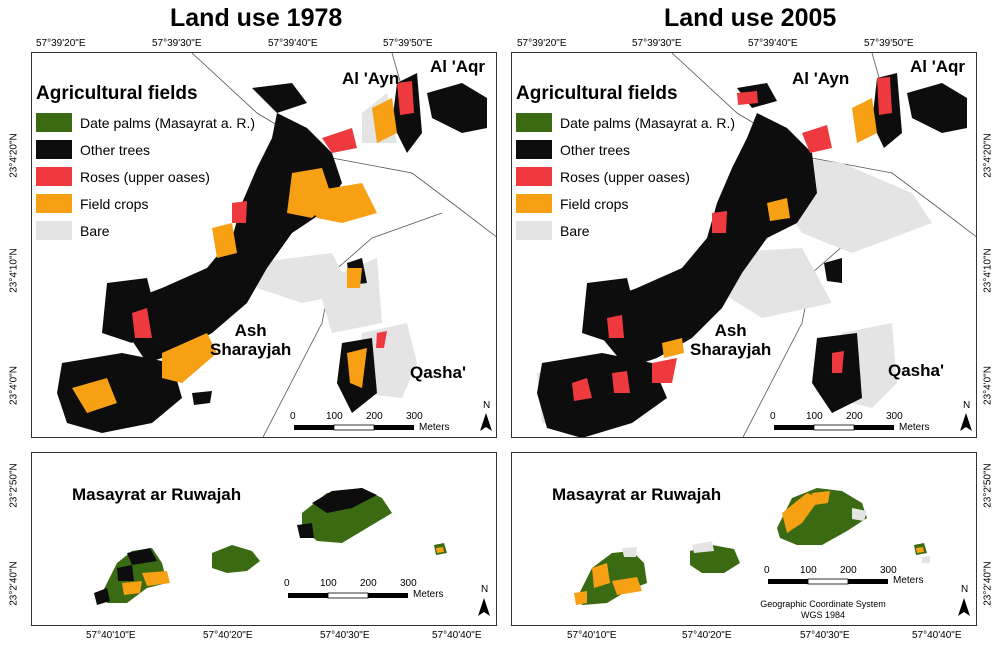  I want to click on lat-tick-left-3: 23°4'0"N, so click(14, 385).